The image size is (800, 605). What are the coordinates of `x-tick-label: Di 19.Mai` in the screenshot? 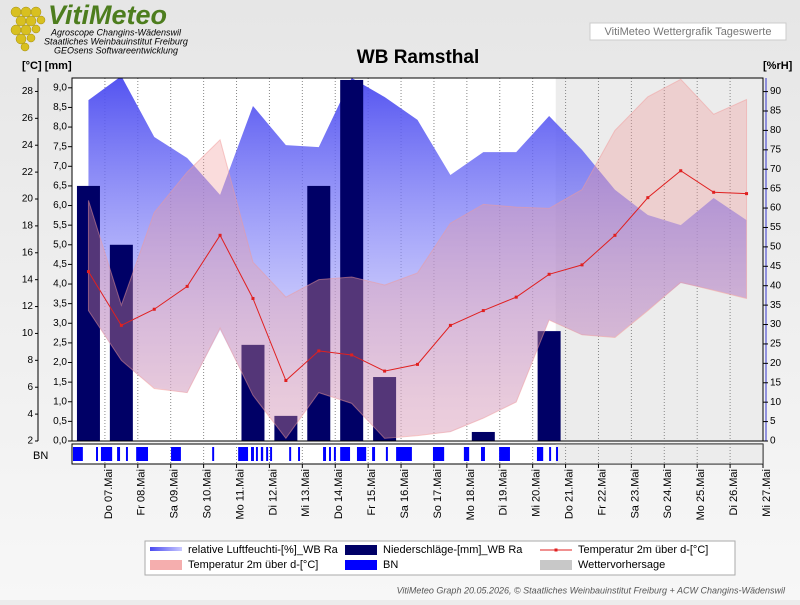 It's located at (504, 492).